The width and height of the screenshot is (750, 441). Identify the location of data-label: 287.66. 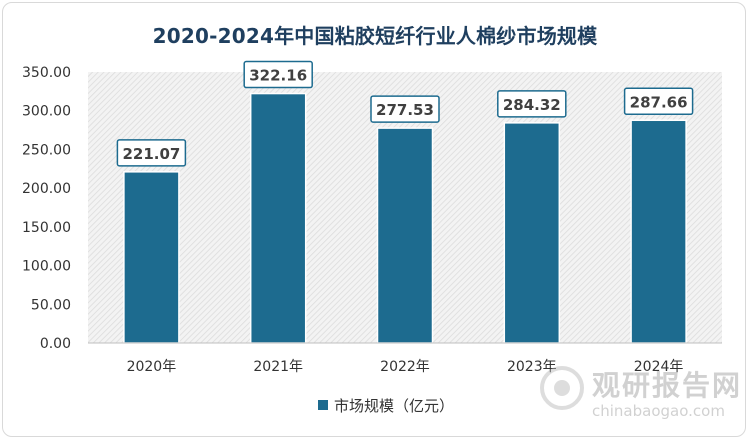
(659, 102).